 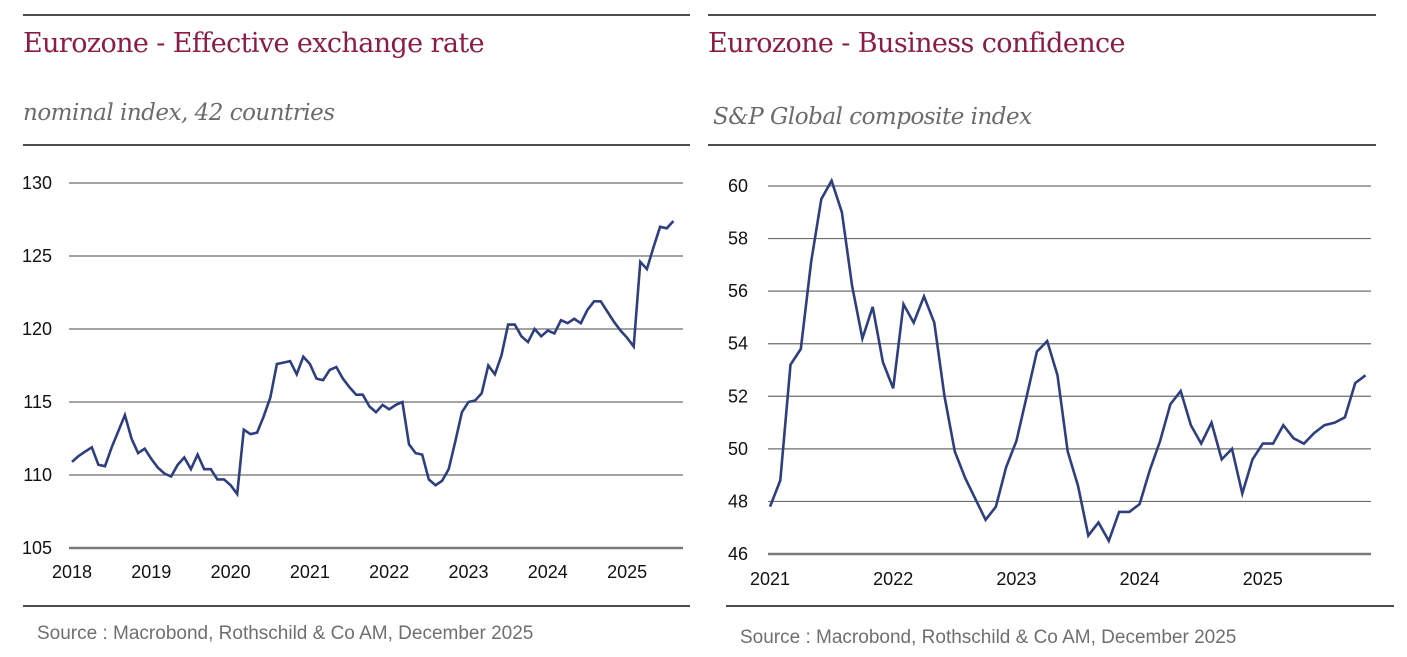 What do you see at coordinates (37, 475) in the screenshot?
I see `y-tick-label: 110` at bounding box center [37, 475].